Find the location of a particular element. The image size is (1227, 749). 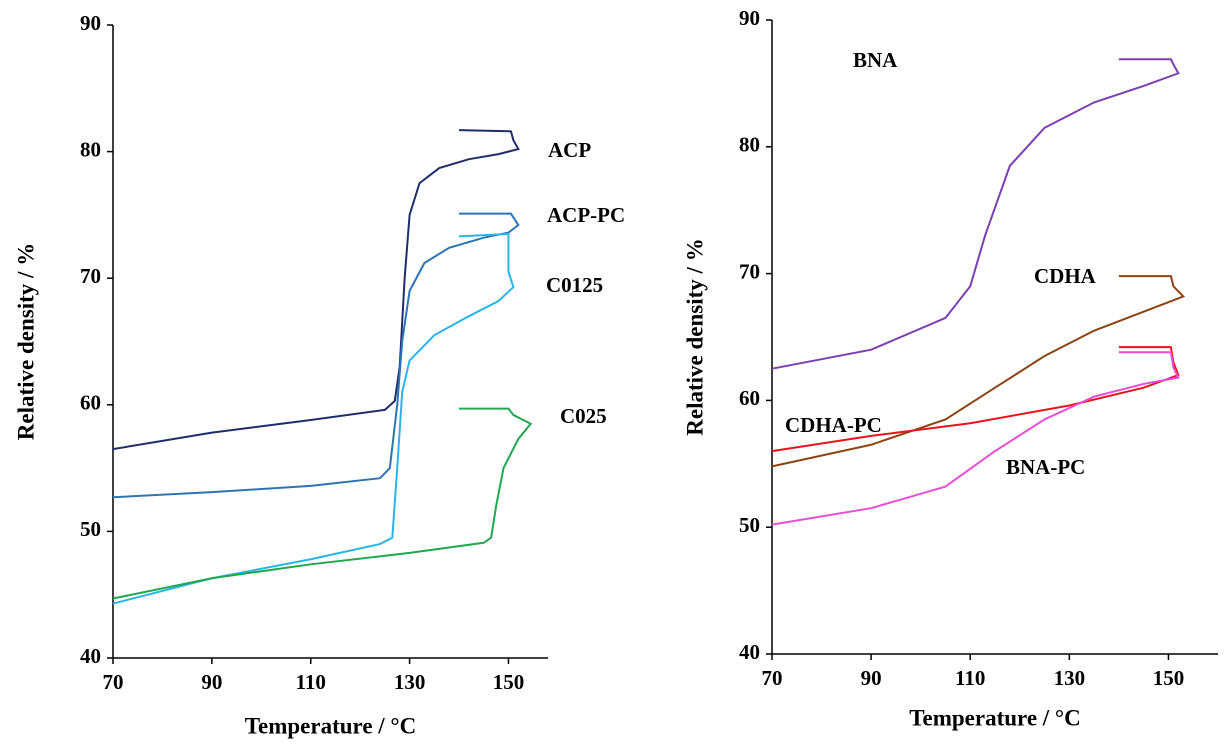

series-label: CDHA-PC is located at coordinates (833, 425).